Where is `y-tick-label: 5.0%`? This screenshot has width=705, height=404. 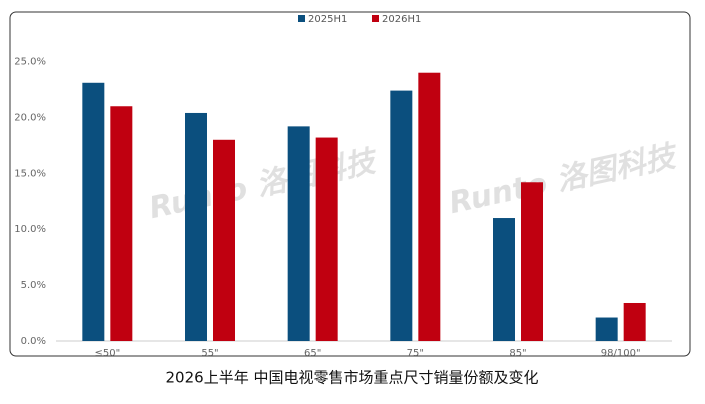
y-tick-label: 5.0% is located at coordinates (33, 285).